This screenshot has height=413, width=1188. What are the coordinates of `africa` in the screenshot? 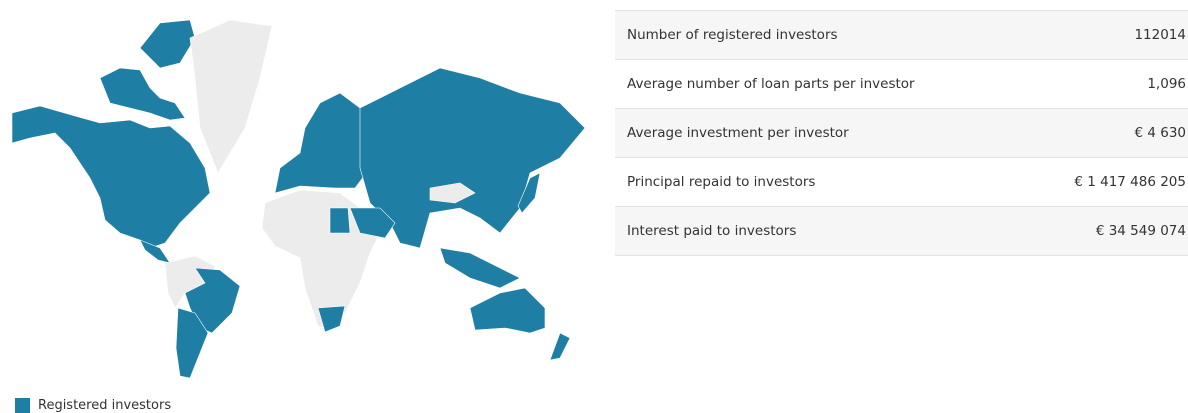 It's located at (323, 260).